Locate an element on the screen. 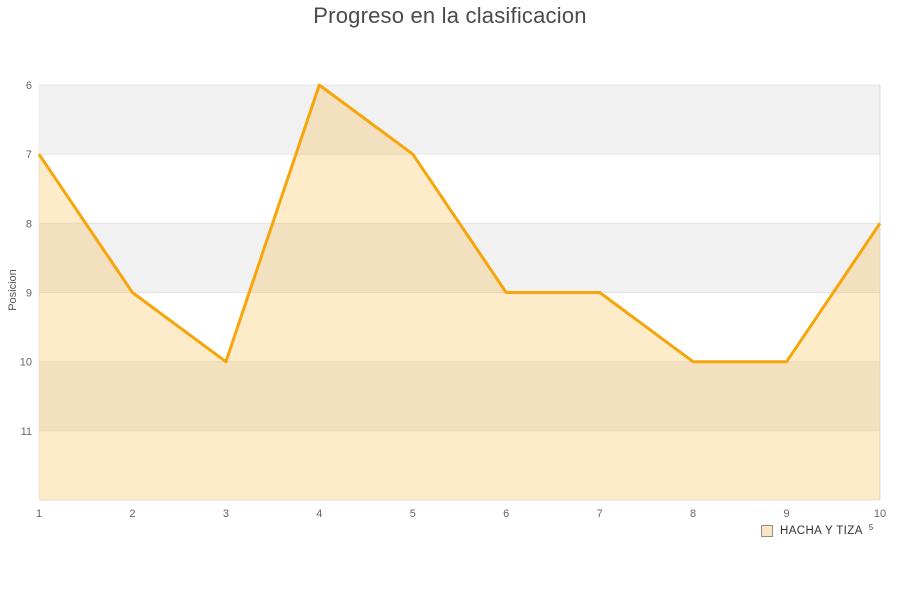  legend-label: HACHA Y TIZA is located at coordinates (821, 531).